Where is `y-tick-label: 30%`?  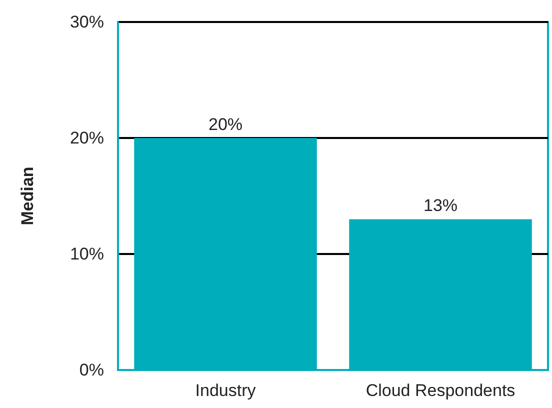 y-tick-label: 30% is located at coordinates (87, 22).